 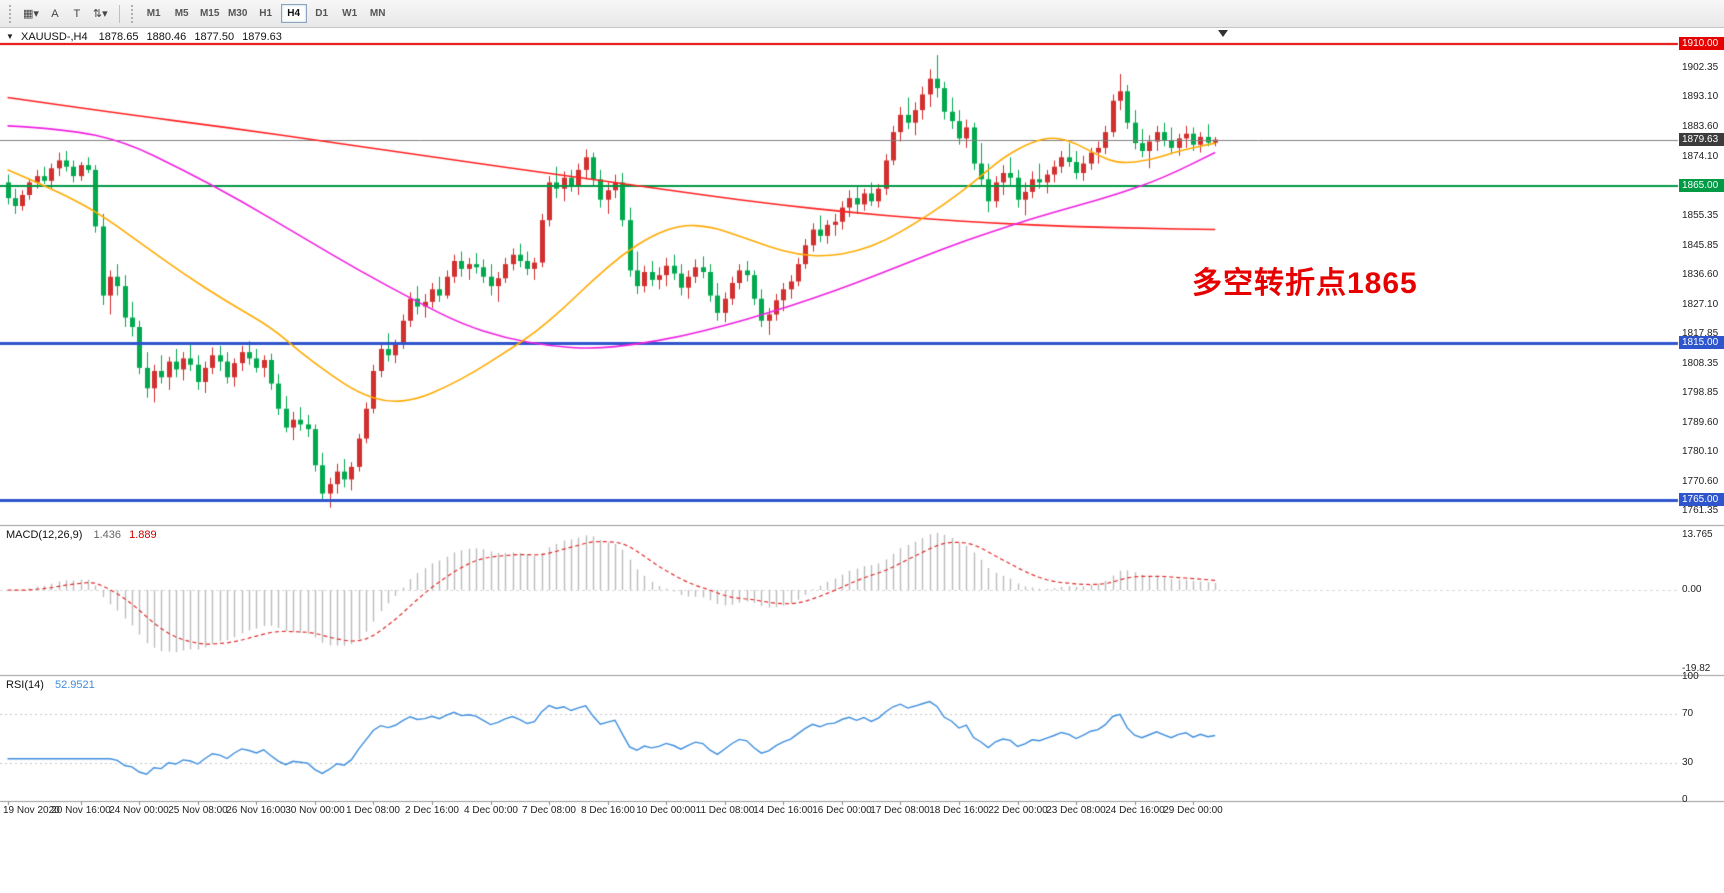 What do you see at coordinates (198, 810) in the screenshot?
I see `time-axis-label: 25 Nov 08:00` at bounding box center [198, 810].